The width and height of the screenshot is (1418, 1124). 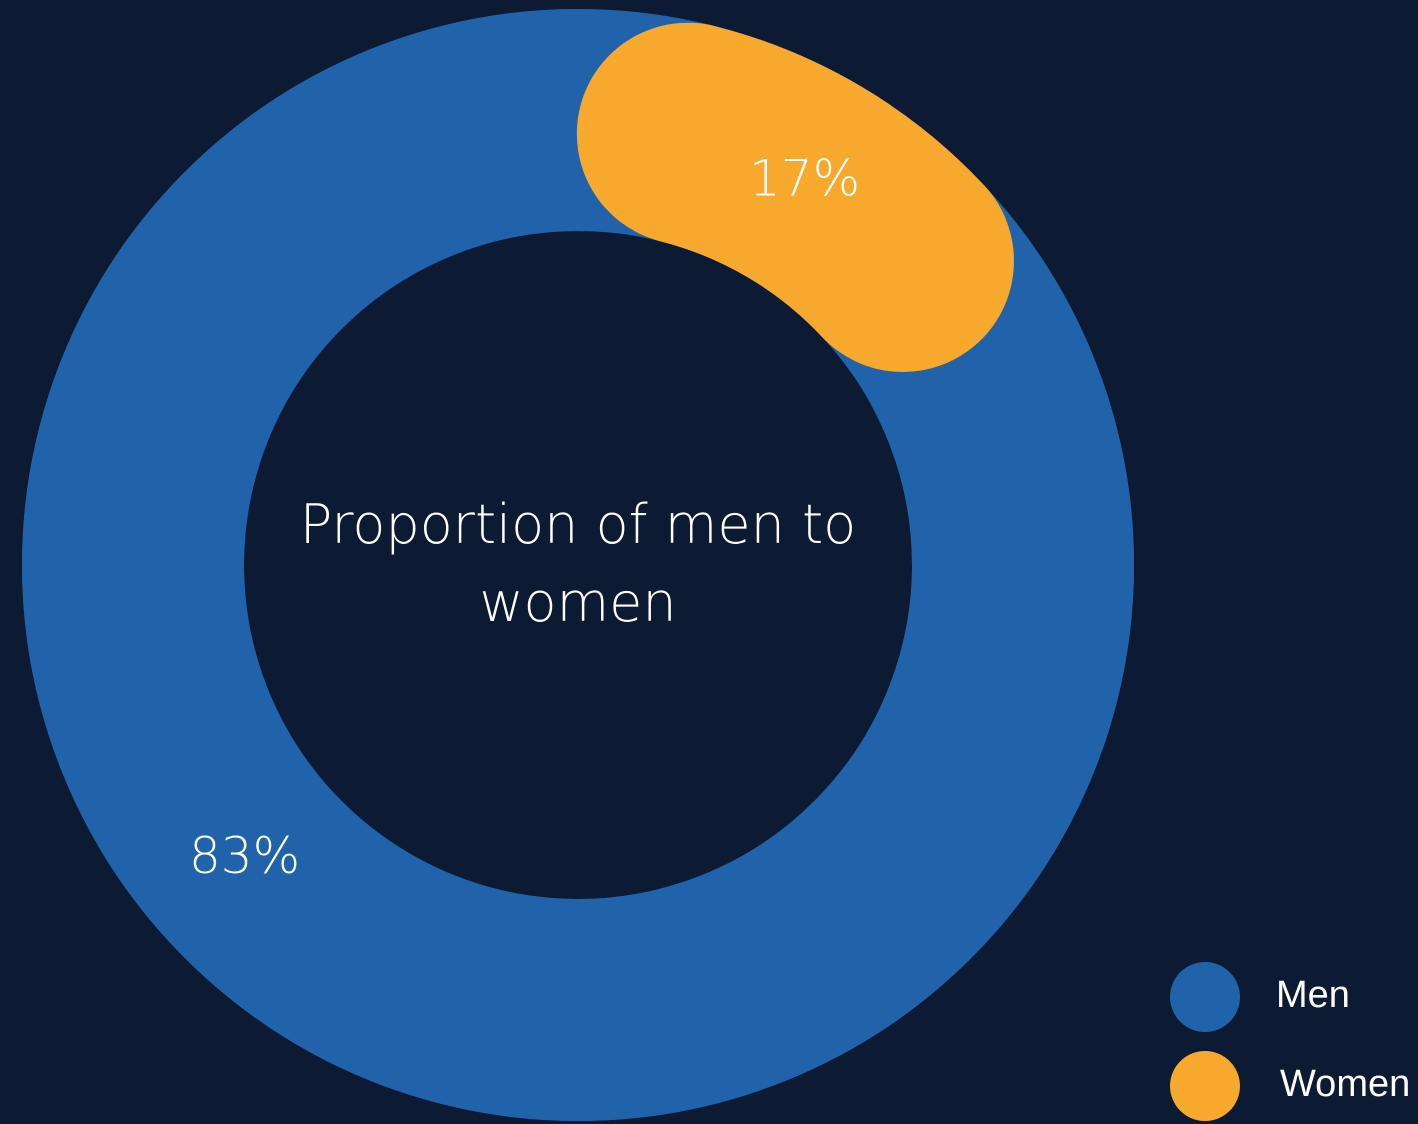 What do you see at coordinates (1345, 1084) in the screenshot?
I see `legend-label: Women` at bounding box center [1345, 1084].